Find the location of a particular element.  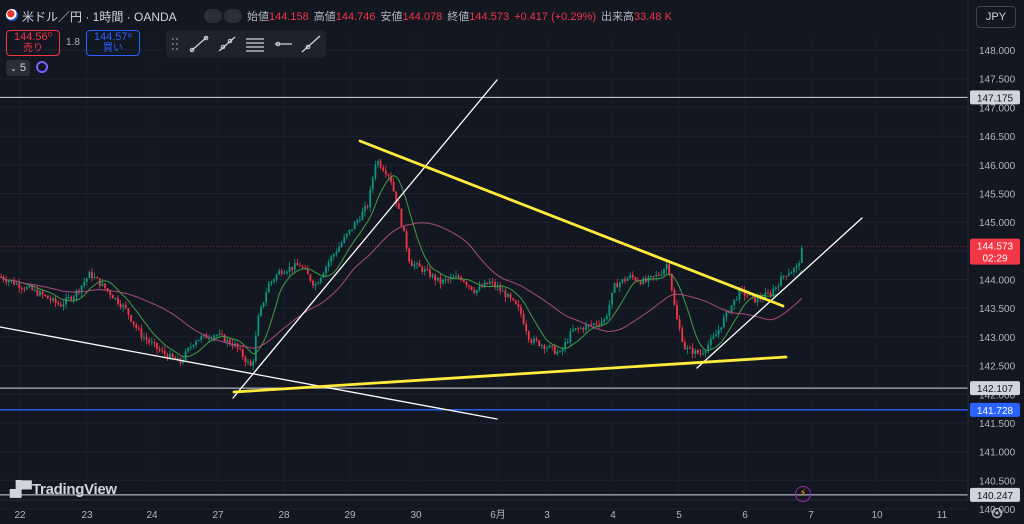

price-tick-label: 143.500 is located at coordinates (997, 309).